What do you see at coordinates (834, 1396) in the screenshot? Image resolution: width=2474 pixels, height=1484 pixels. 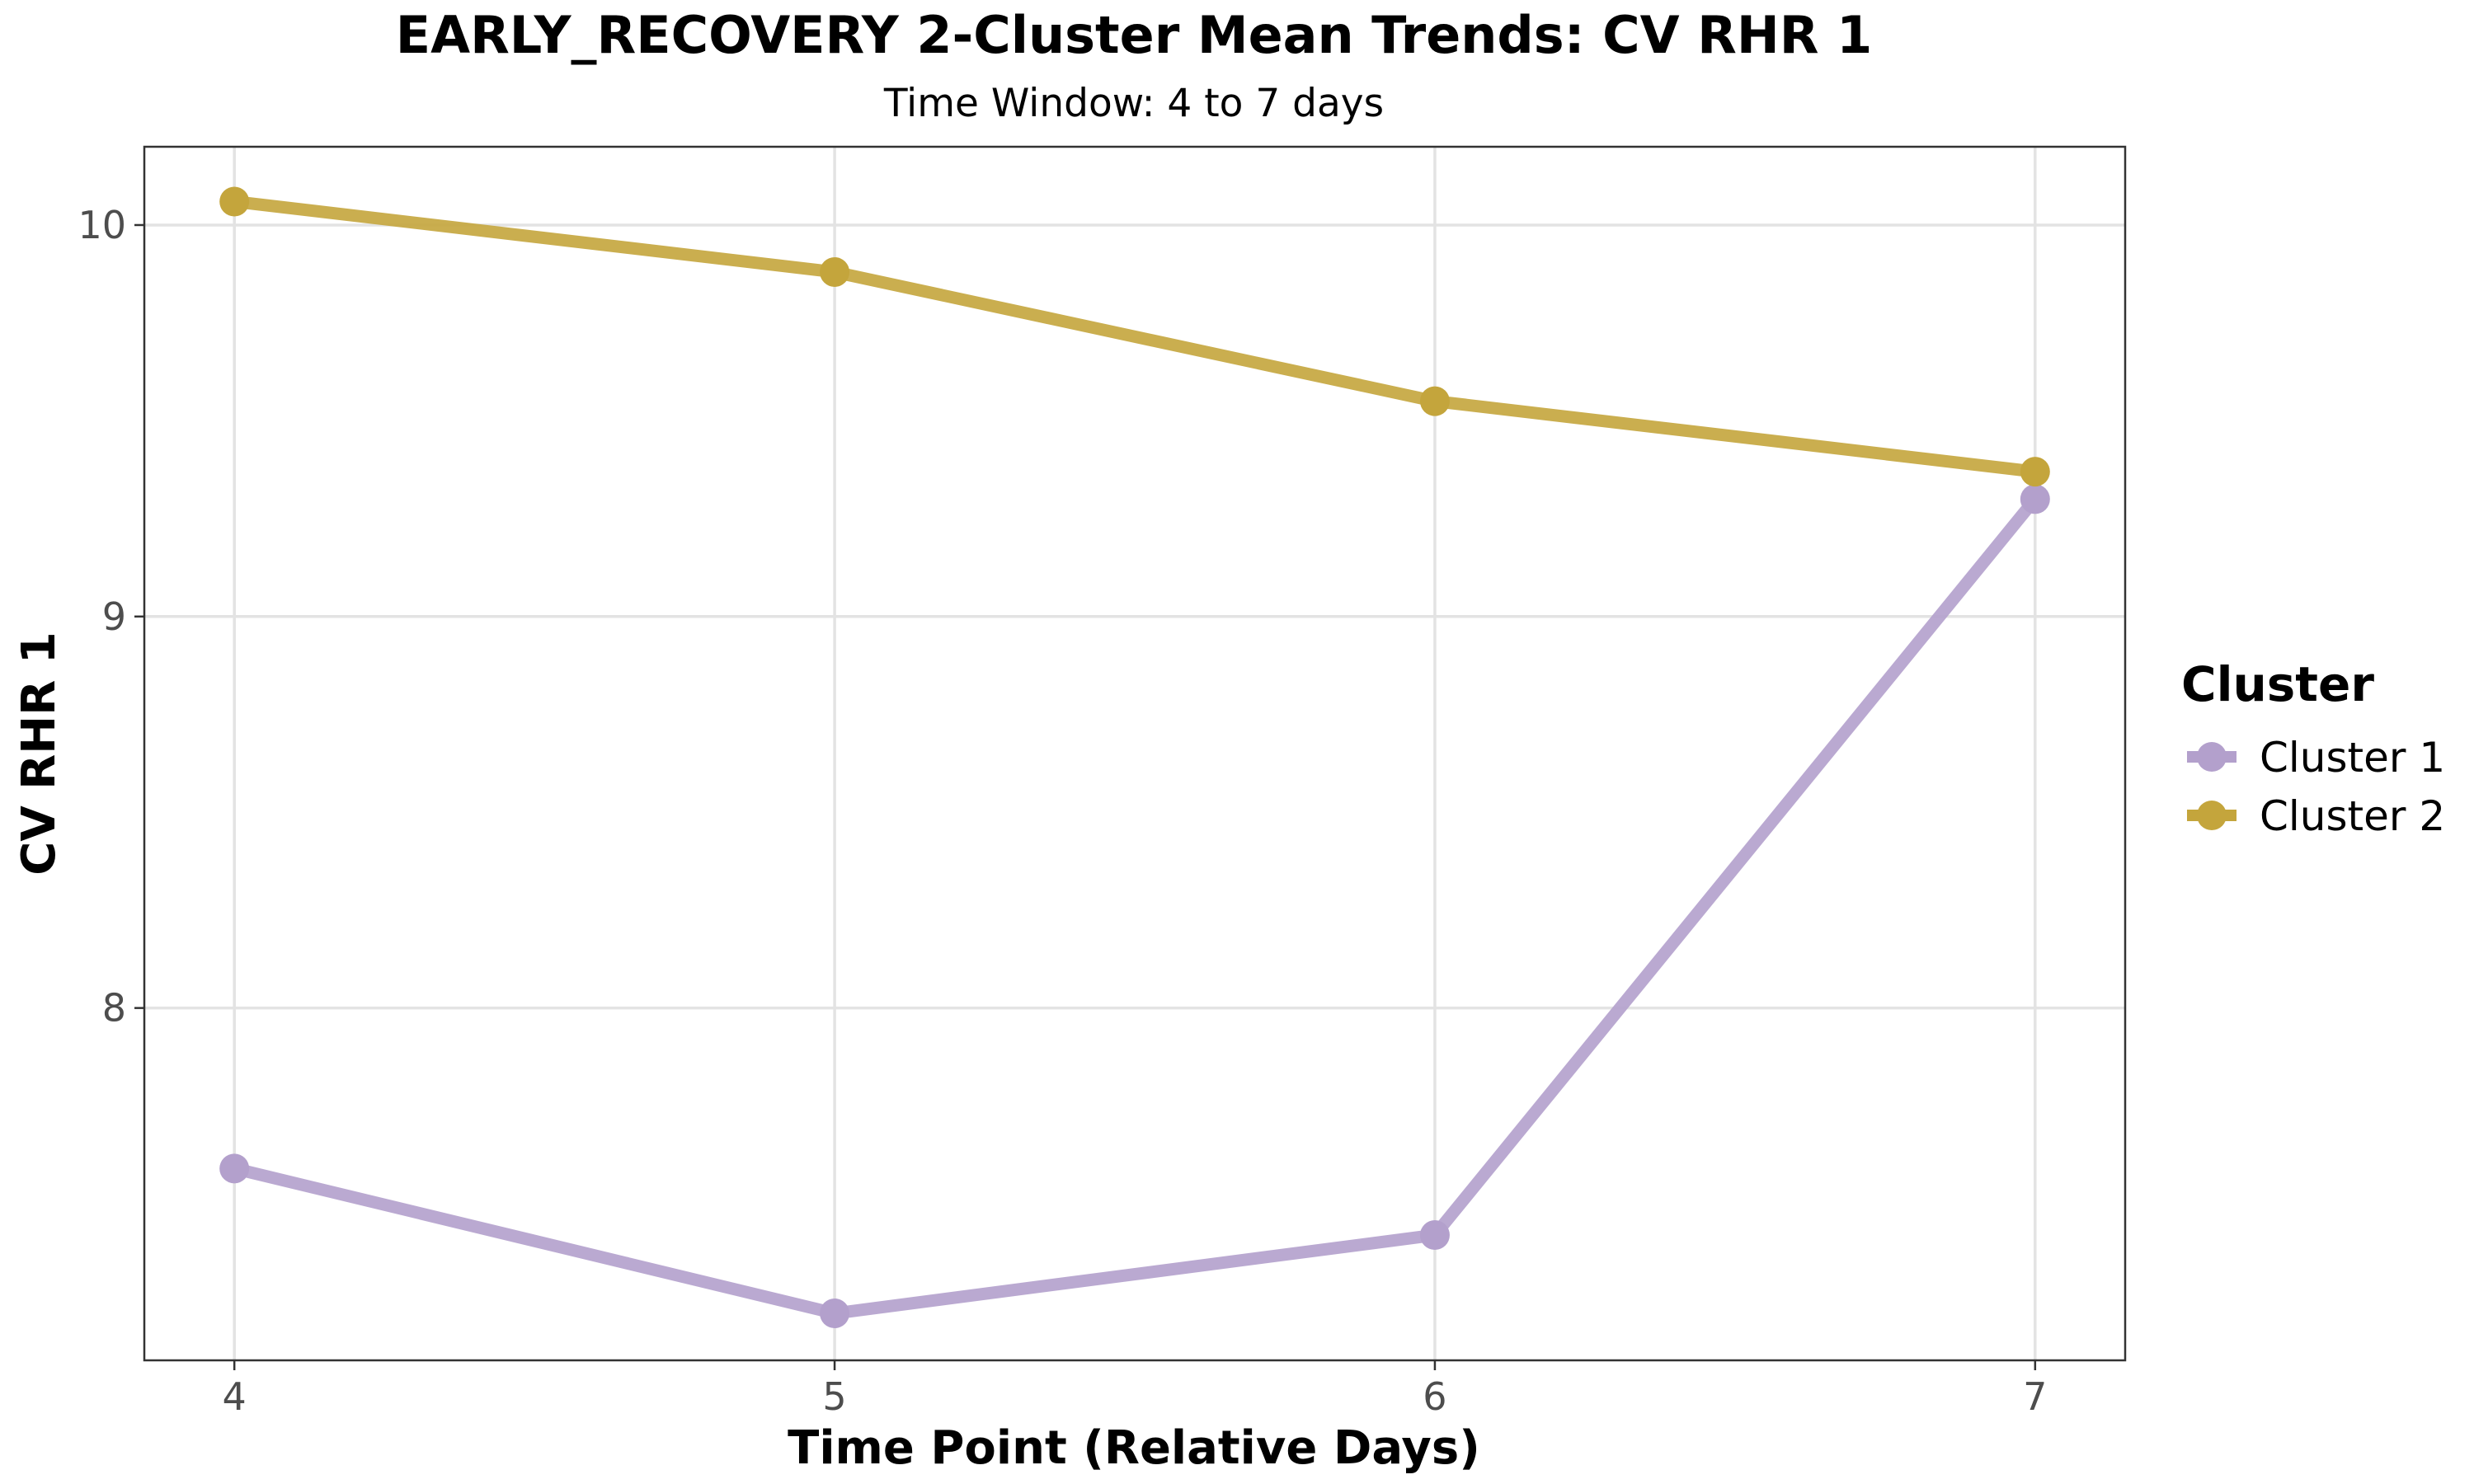 I see `x-tick-label: 5` at bounding box center [834, 1396].